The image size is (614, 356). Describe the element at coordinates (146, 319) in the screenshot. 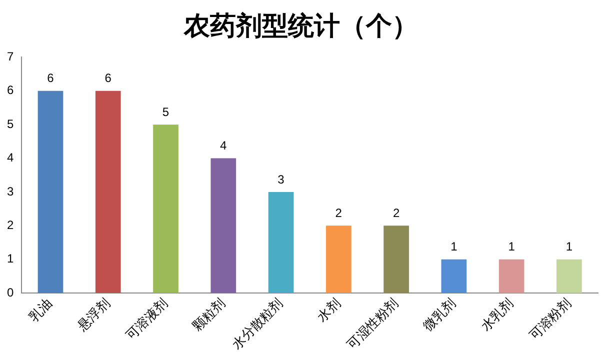

I see `x-tick-label: 可溶液剂` at that location.